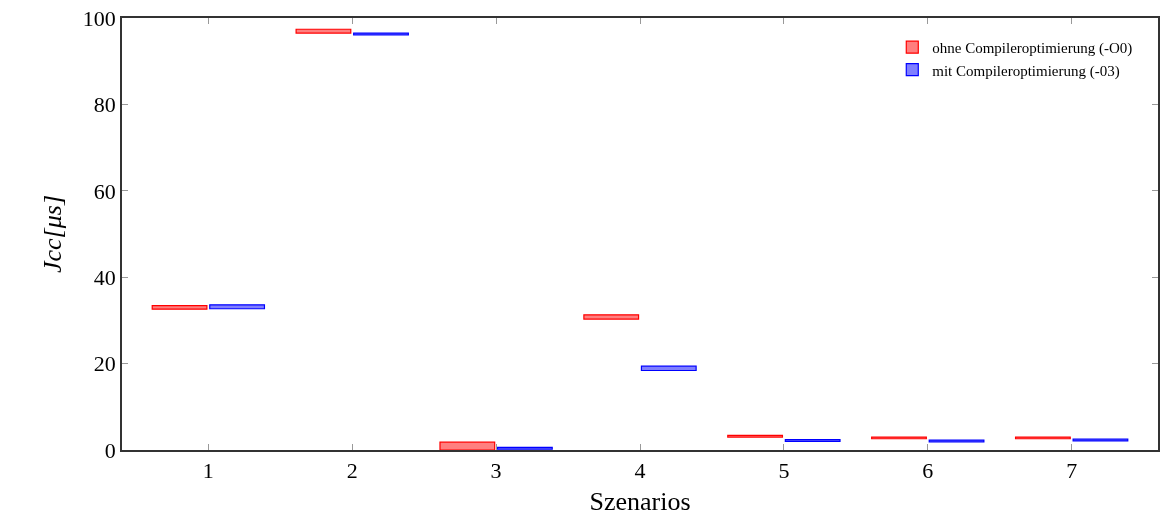  What do you see at coordinates (640, 502) in the screenshot?
I see `x-axis-title: Szenarios` at bounding box center [640, 502].